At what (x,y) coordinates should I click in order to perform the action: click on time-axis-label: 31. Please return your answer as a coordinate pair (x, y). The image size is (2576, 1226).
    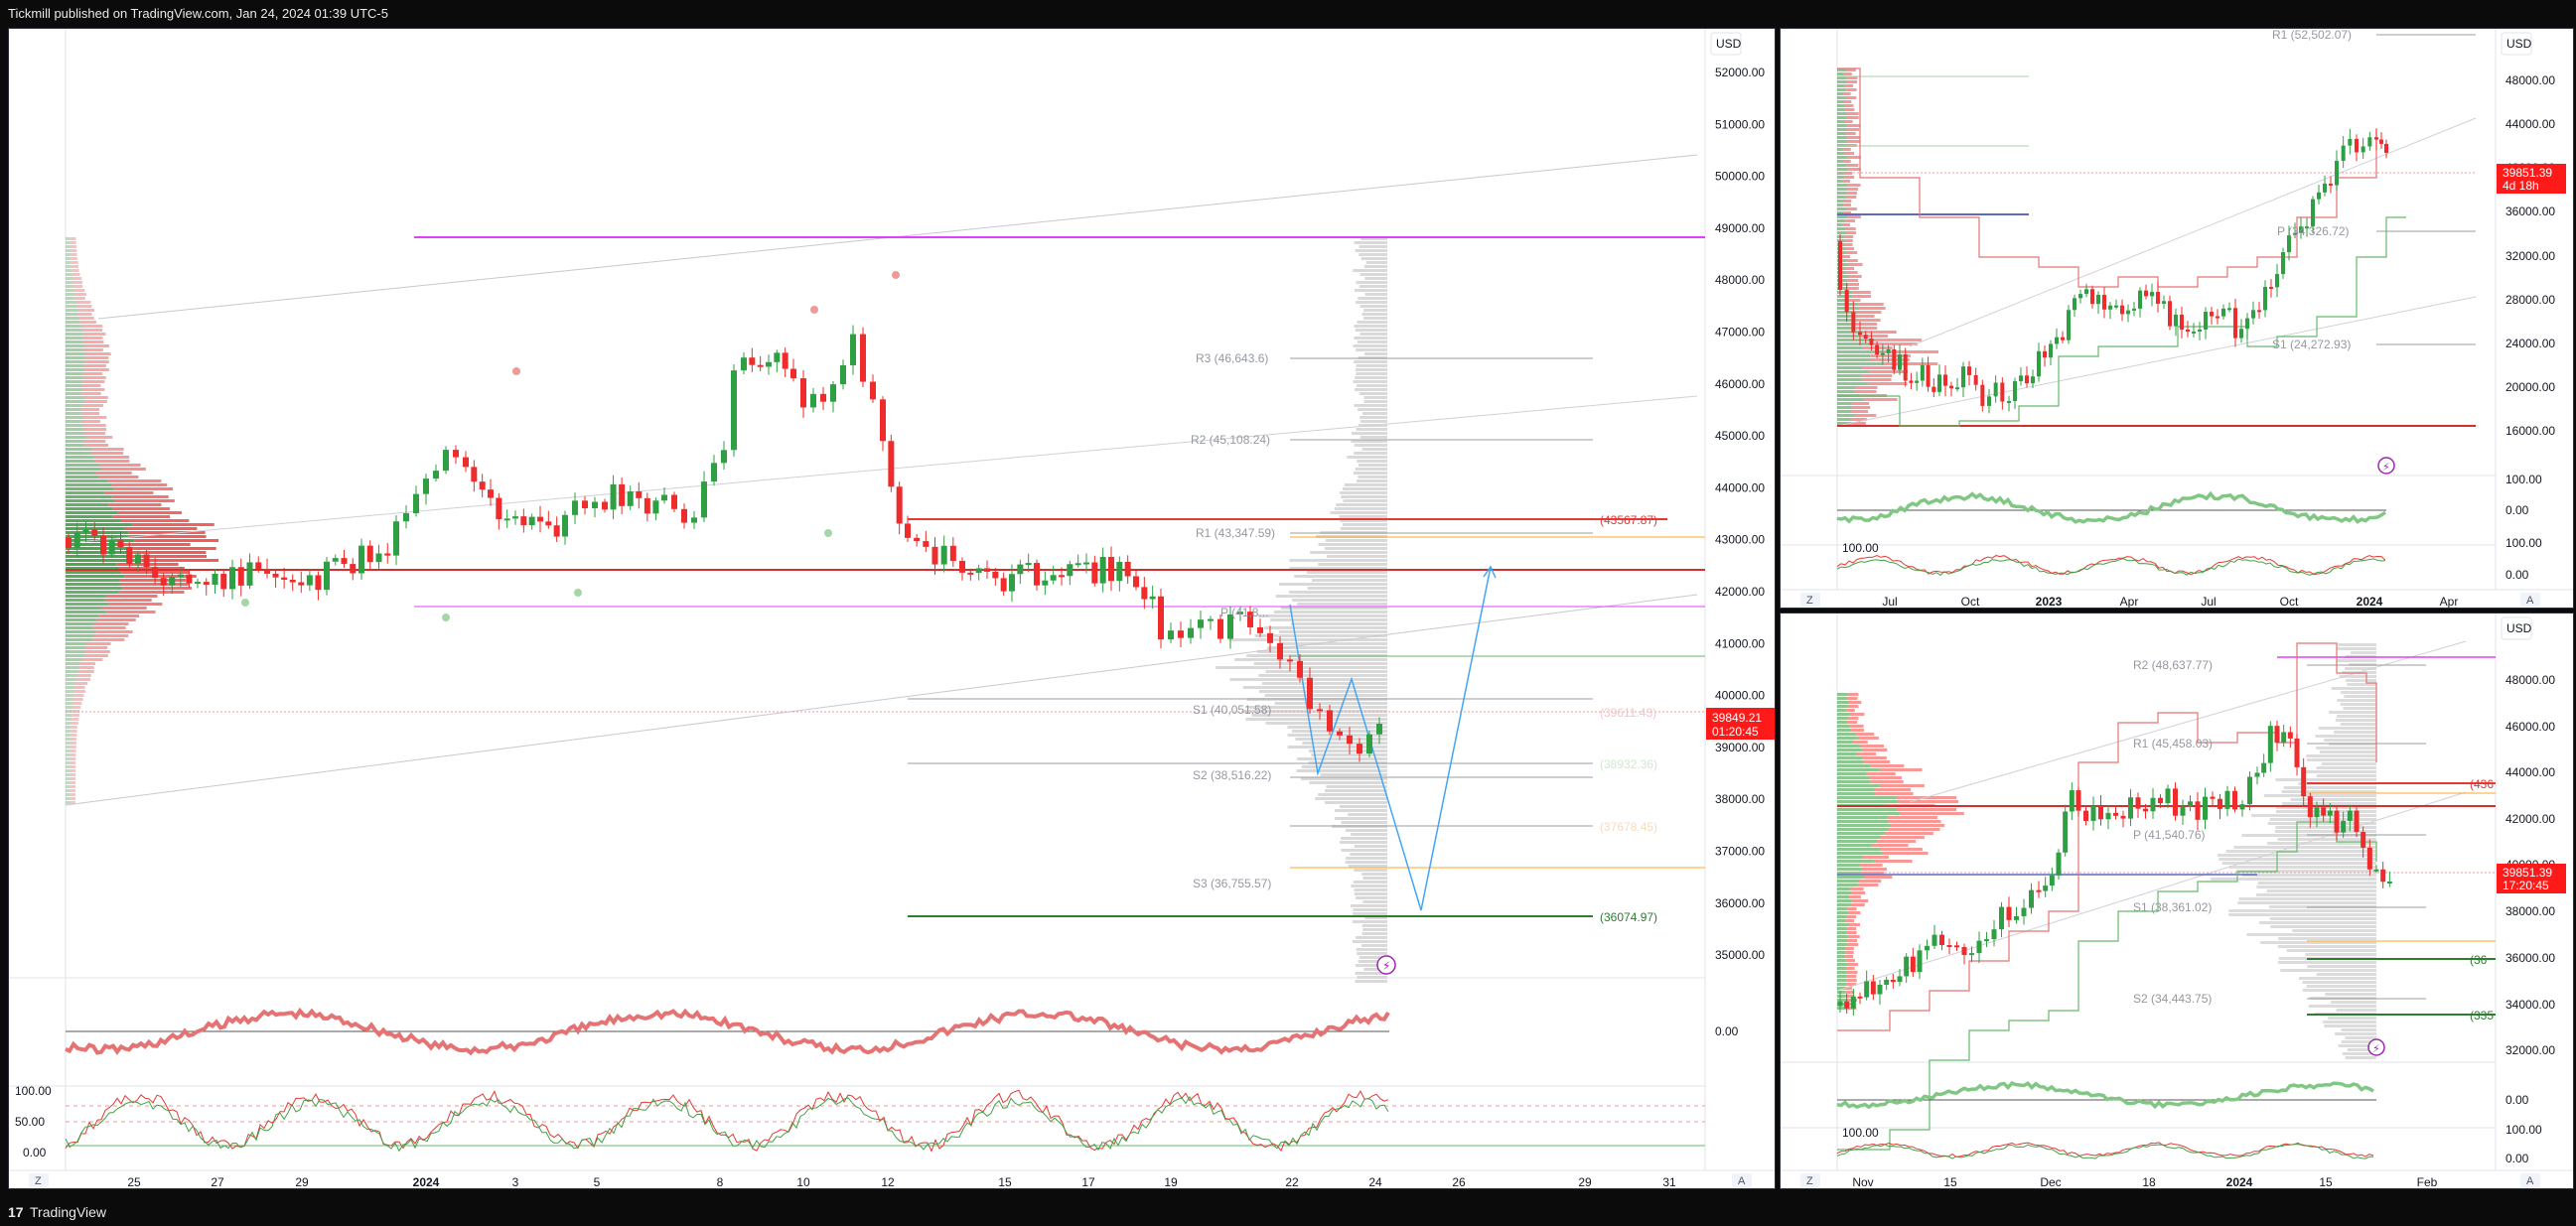
    Looking at the image, I should click on (1669, 1182).